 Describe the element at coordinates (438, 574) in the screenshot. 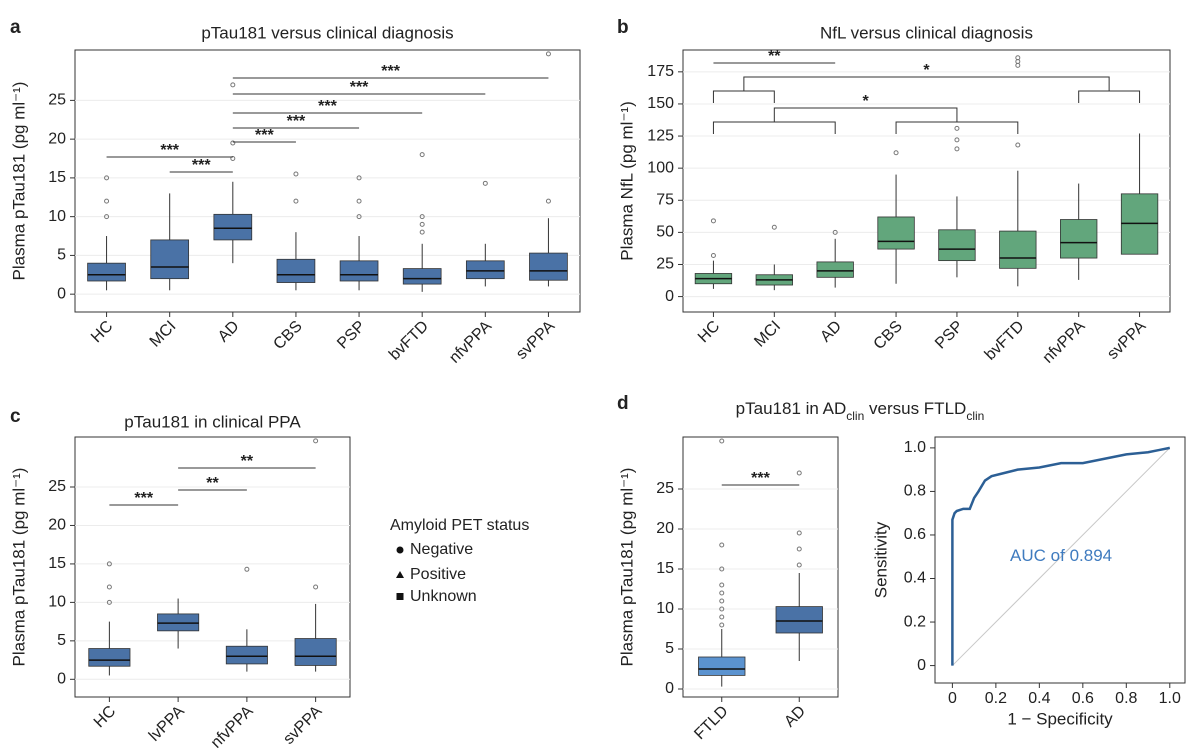

I see `legend-entry: Positive` at that location.